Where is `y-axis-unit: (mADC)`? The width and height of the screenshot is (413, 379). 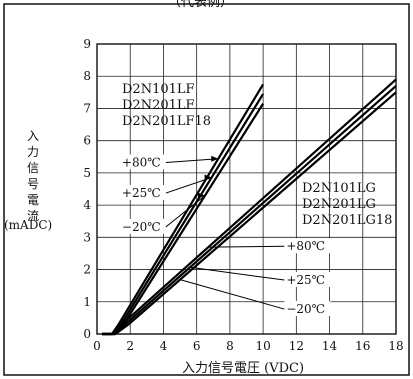 y-axis-unit: (mADC) is located at coordinates (28, 225).